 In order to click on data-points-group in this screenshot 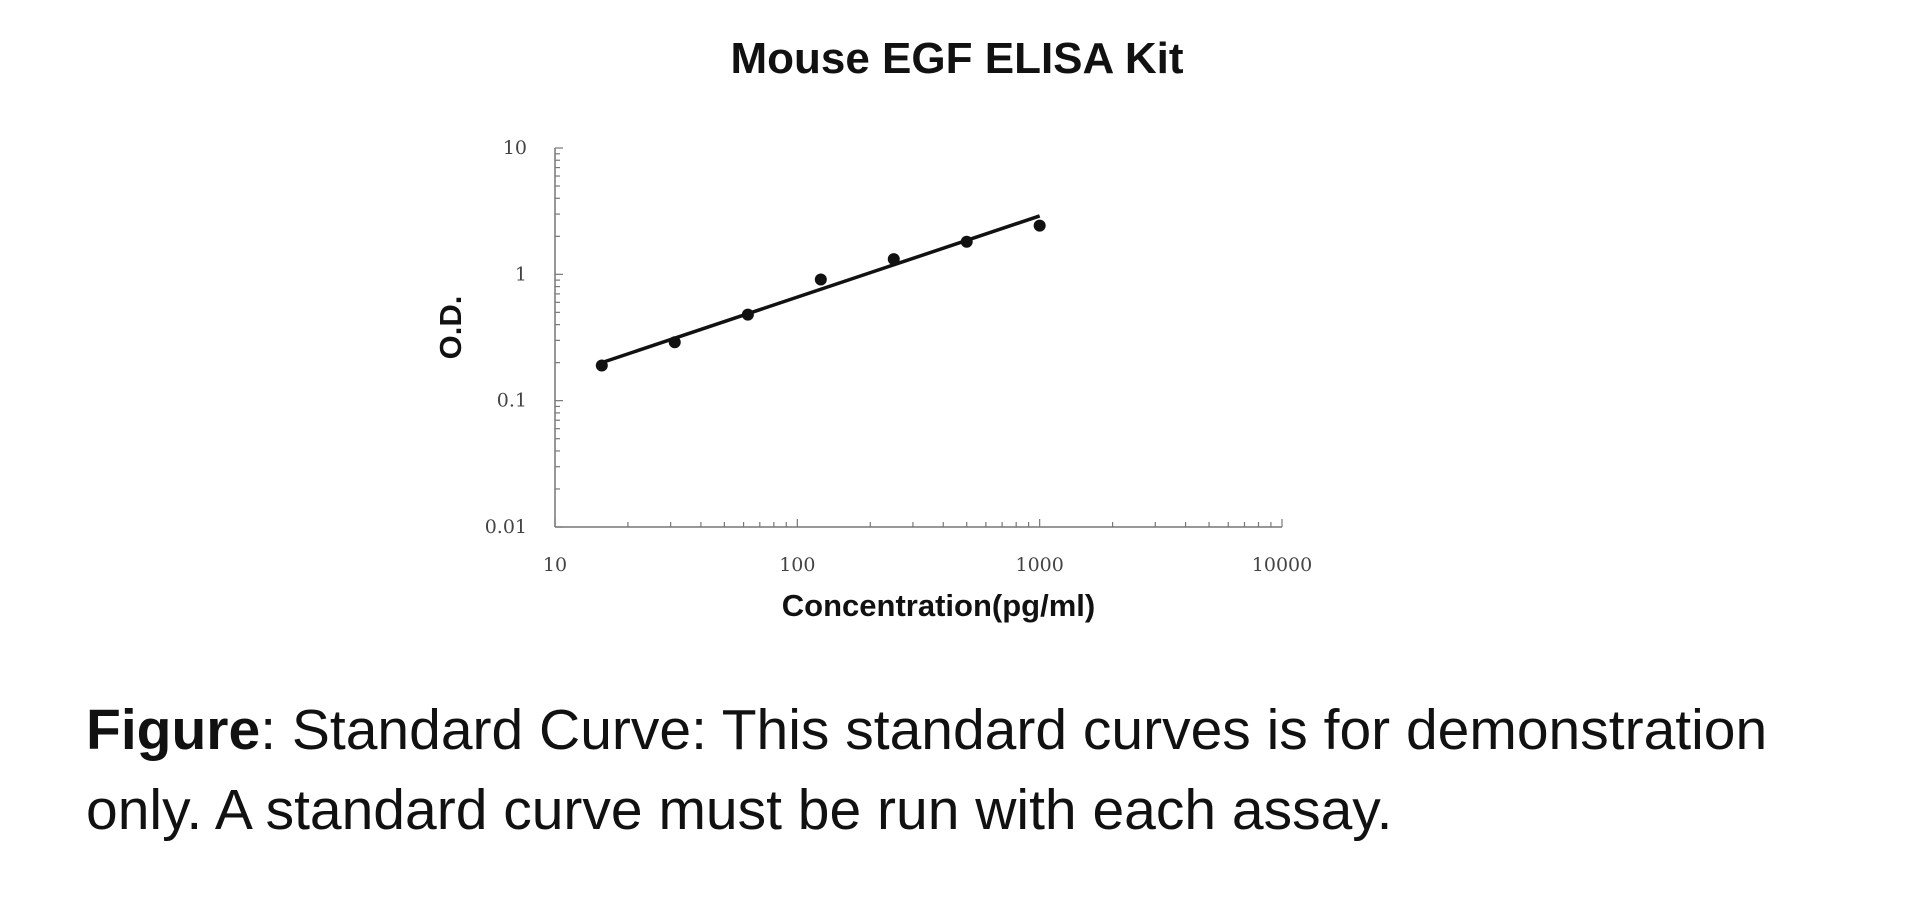, I will do `click(820, 295)`.